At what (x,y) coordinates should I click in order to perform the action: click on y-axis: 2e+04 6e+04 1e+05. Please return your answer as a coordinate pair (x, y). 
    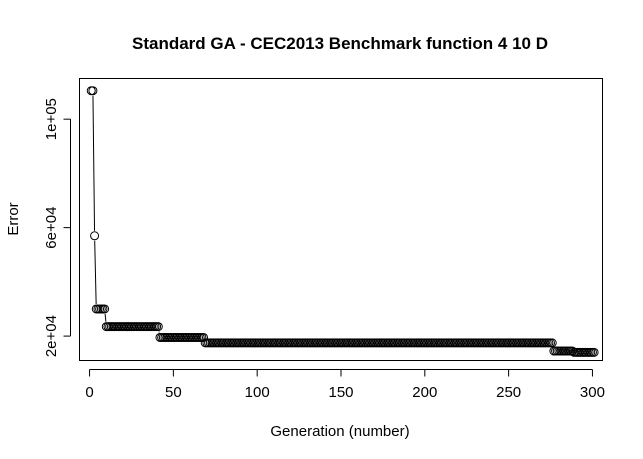
    Looking at the image, I should click on (57, 227).